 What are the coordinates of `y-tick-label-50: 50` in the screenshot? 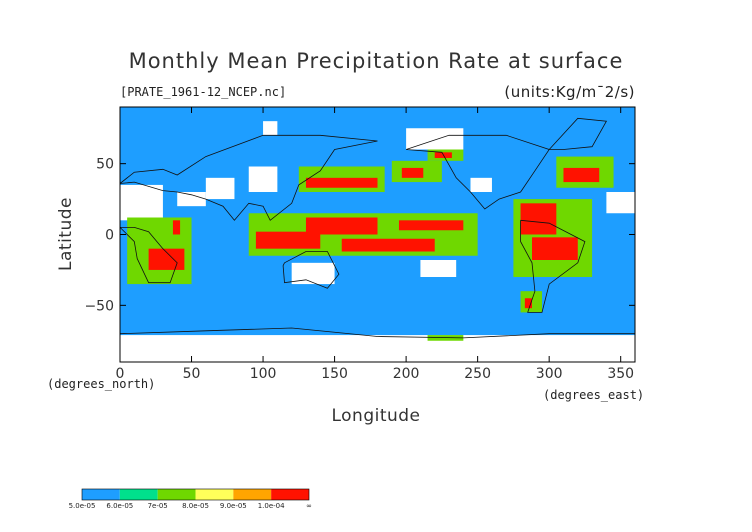 It's located at (105, 165).